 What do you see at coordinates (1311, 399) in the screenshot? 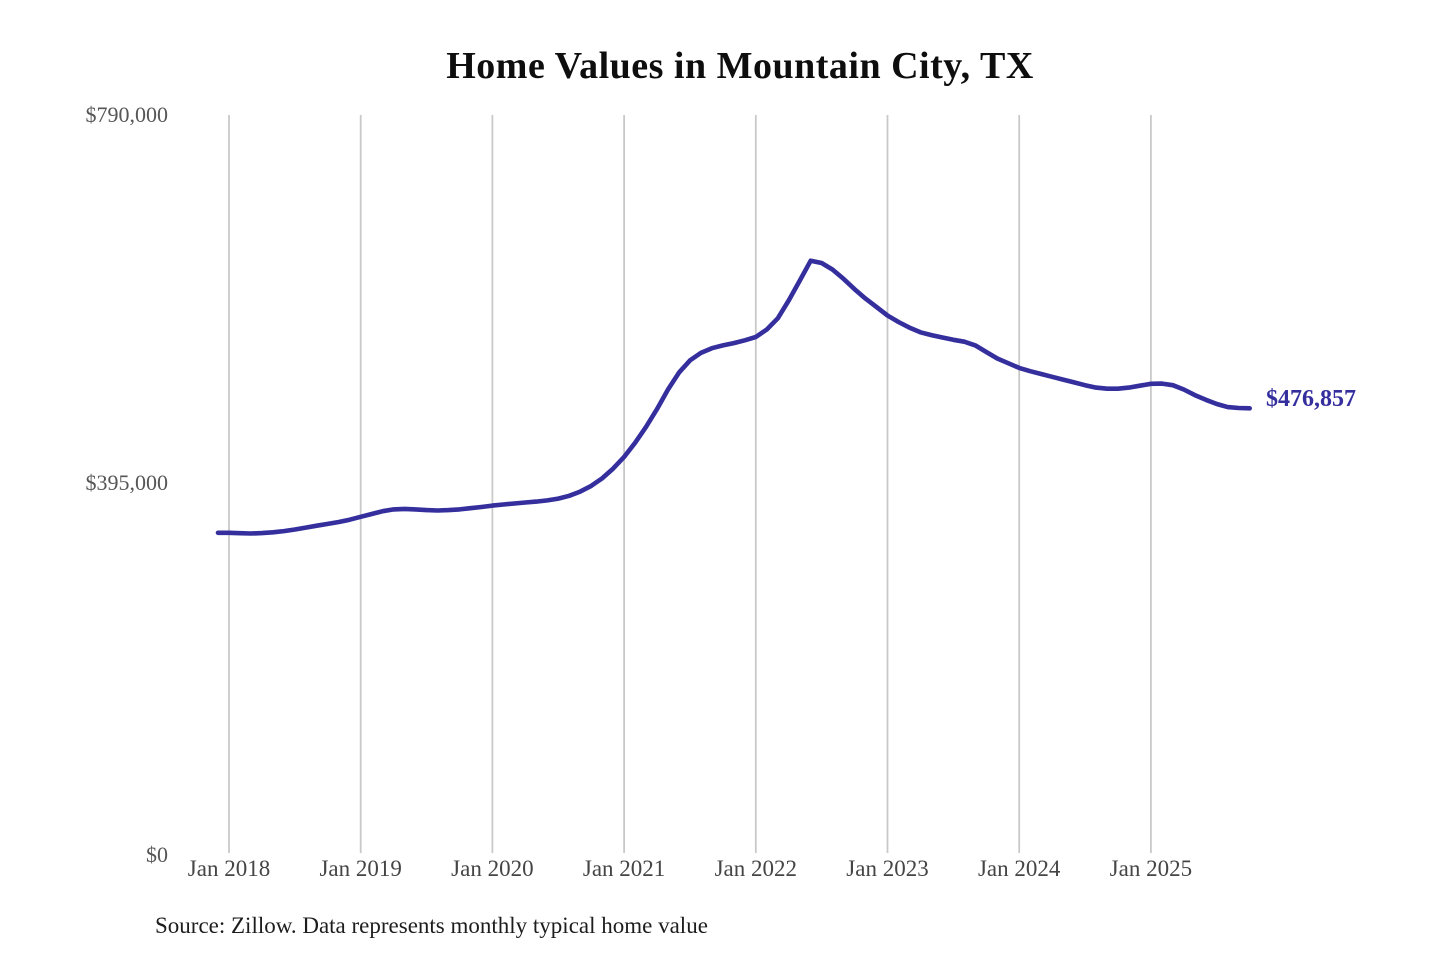
I see `latest-value-label: $476,857` at bounding box center [1311, 399].